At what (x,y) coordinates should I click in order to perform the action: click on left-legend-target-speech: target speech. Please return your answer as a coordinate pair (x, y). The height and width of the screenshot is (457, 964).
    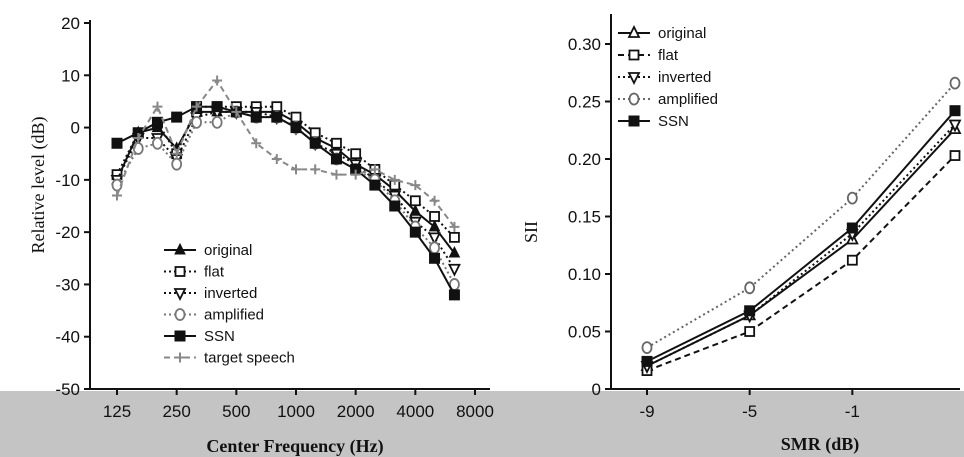
    Looking at the image, I should click on (229, 358).